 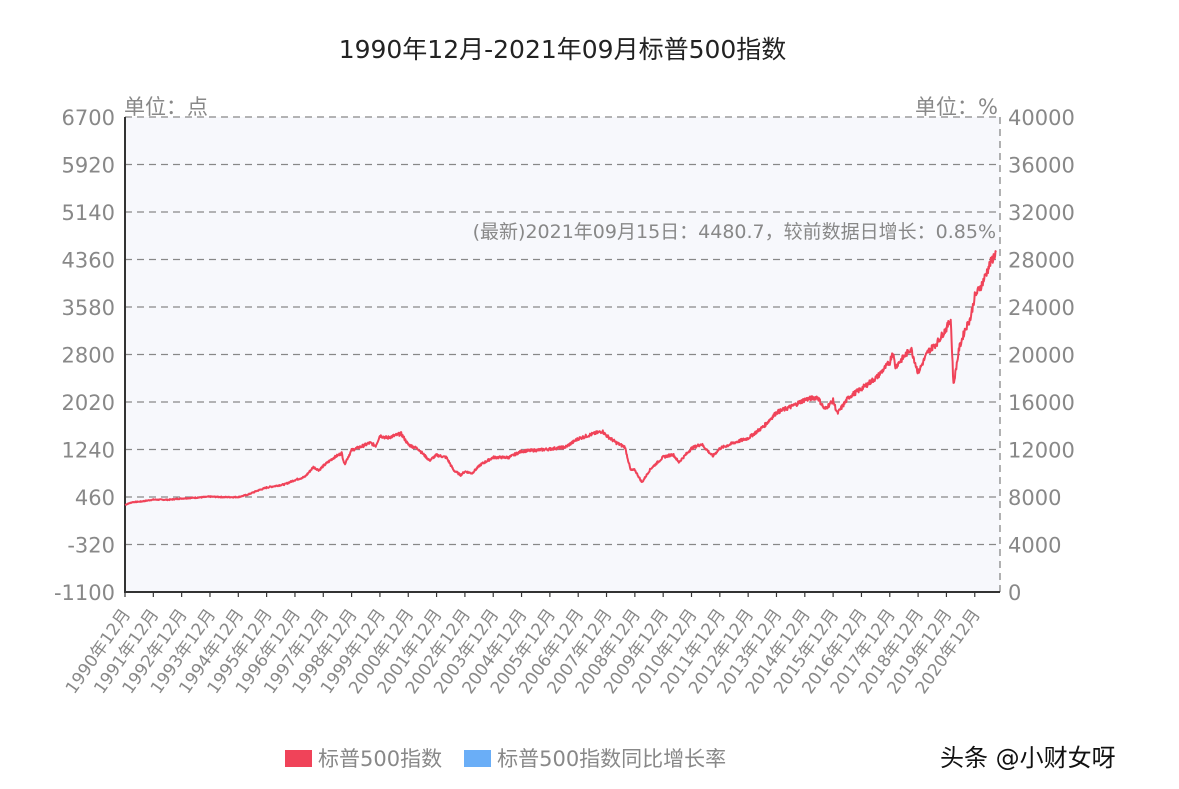 I want to click on legend-item-sp500-yoy-growth: 标普500指数同比增长率, so click(x=595, y=758).